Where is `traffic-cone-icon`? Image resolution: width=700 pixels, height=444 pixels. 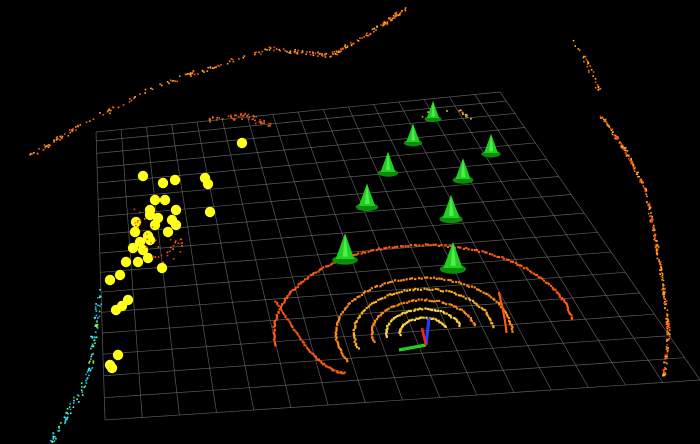 traffic-cone-icon is located at coordinates (491, 145).